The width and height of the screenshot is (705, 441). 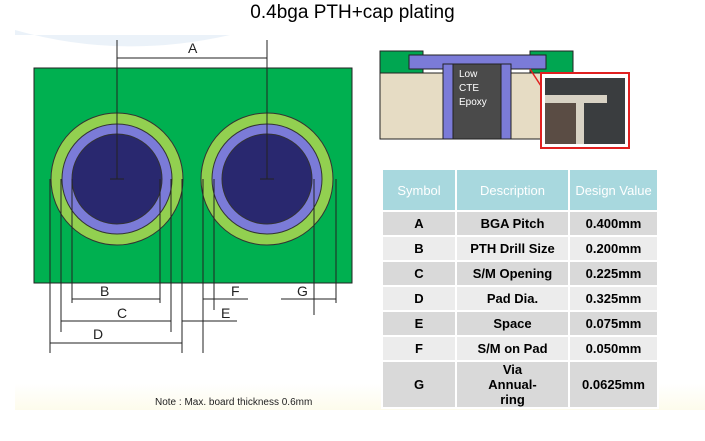 I want to click on cell-value: 0.400mm, so click(x=613, y=223).